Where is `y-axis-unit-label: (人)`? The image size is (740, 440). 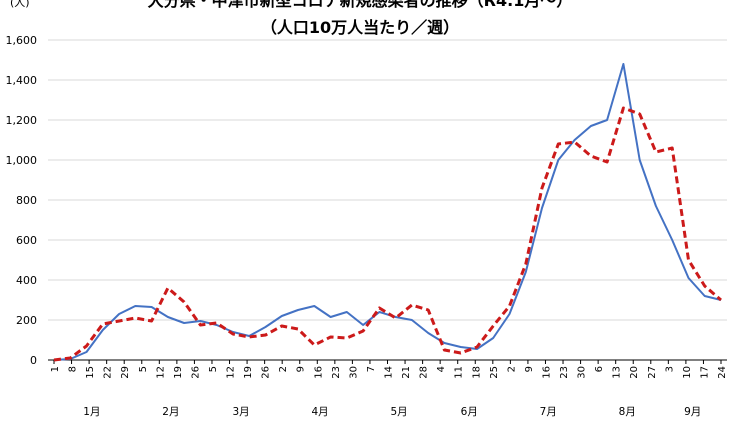 y-axis-unit-label: (人) is located at coordinates (20, 4).